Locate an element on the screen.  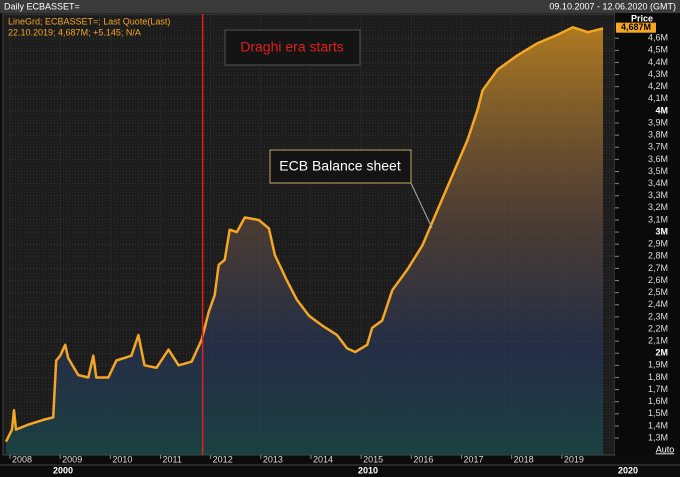
y-tick-label: 3,4M is located at coordinates (658, 183).